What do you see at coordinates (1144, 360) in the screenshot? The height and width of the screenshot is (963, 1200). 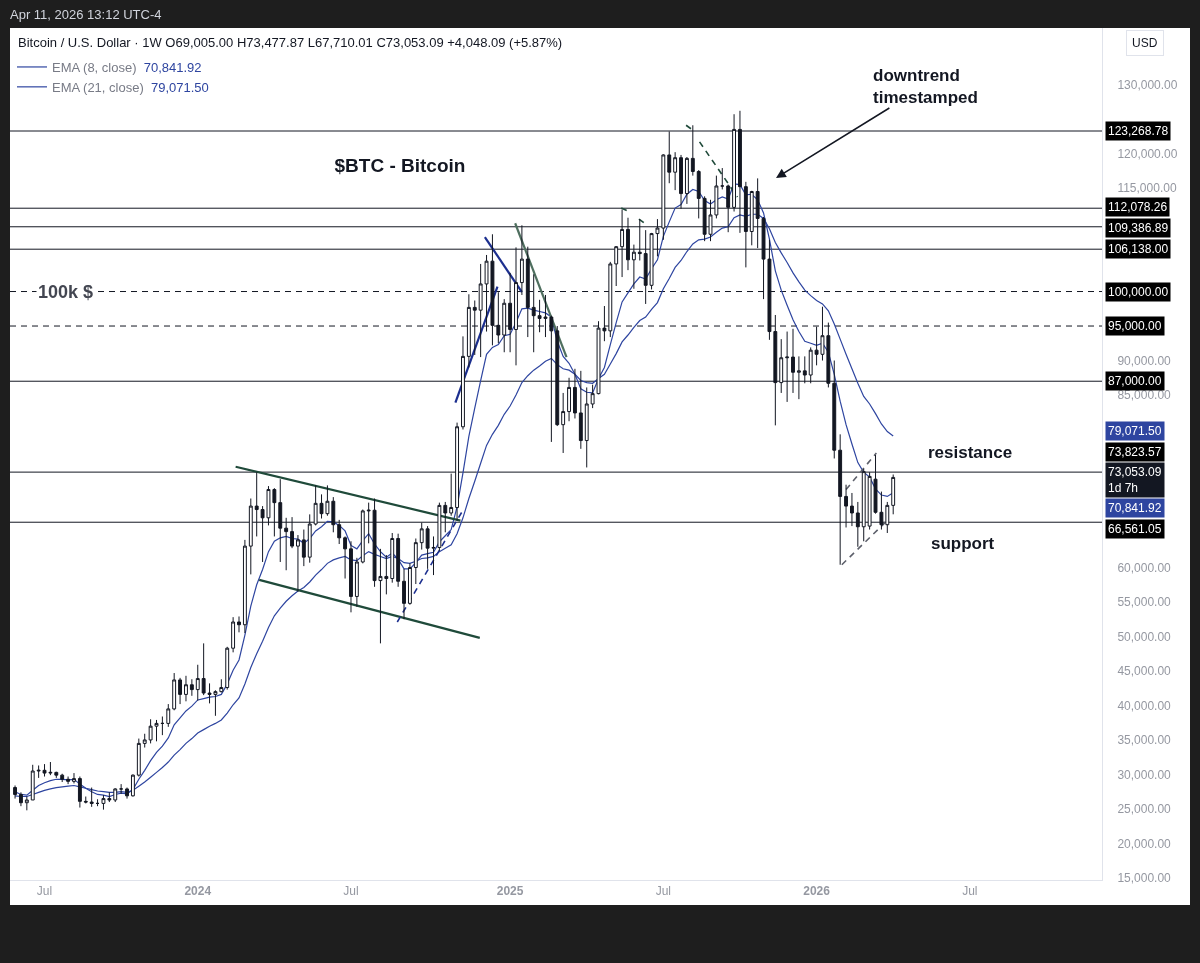 I see `y-tick-label: 90,000.00` at bounding box center [1144, 360].